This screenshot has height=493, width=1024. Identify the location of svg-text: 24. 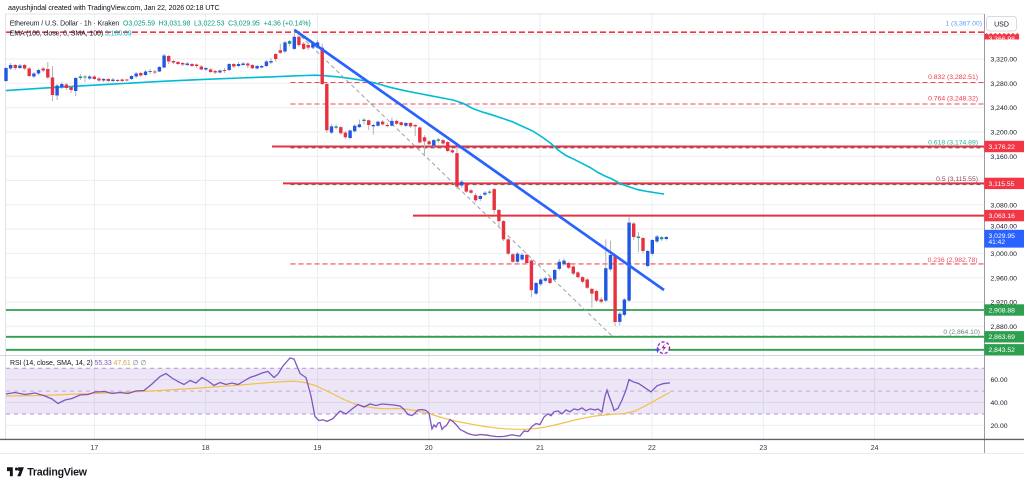
(875, 448).